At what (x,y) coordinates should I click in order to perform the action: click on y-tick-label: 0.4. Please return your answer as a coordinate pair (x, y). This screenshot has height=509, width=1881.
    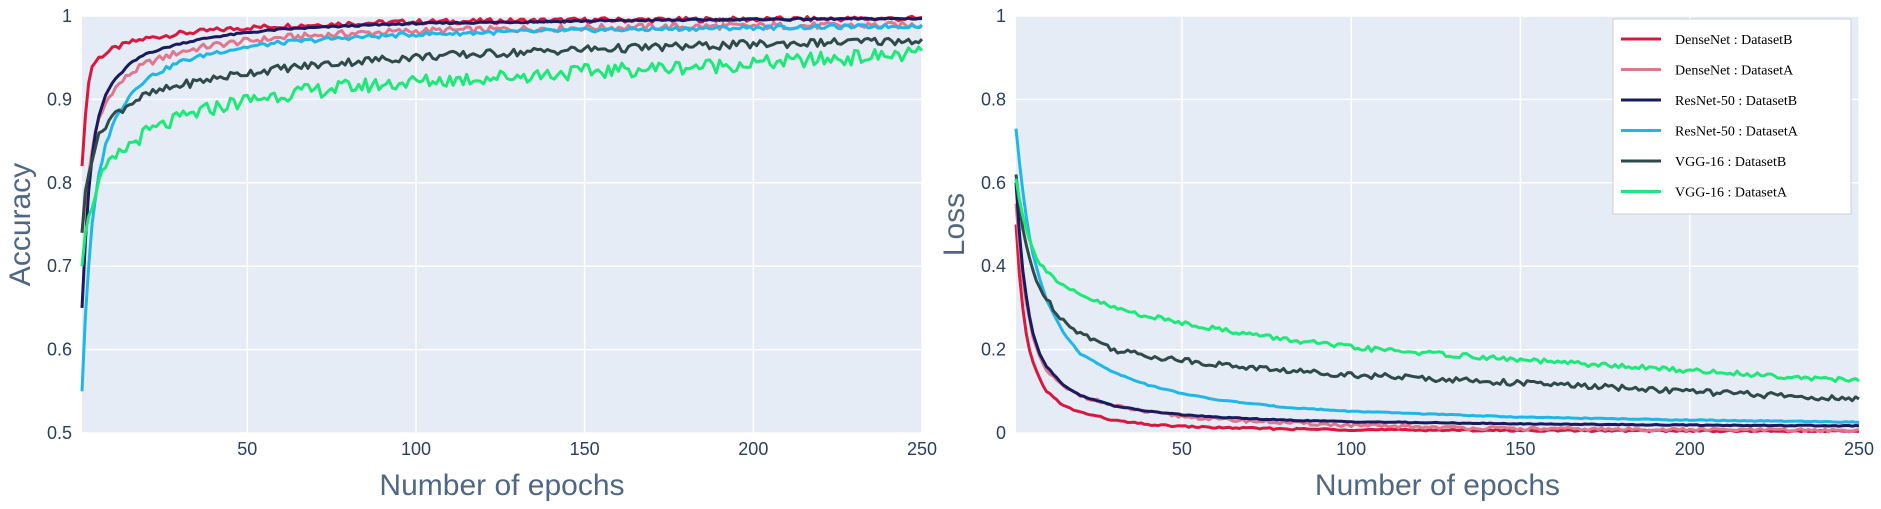
    Looking at the image, I should click on (993, 266).